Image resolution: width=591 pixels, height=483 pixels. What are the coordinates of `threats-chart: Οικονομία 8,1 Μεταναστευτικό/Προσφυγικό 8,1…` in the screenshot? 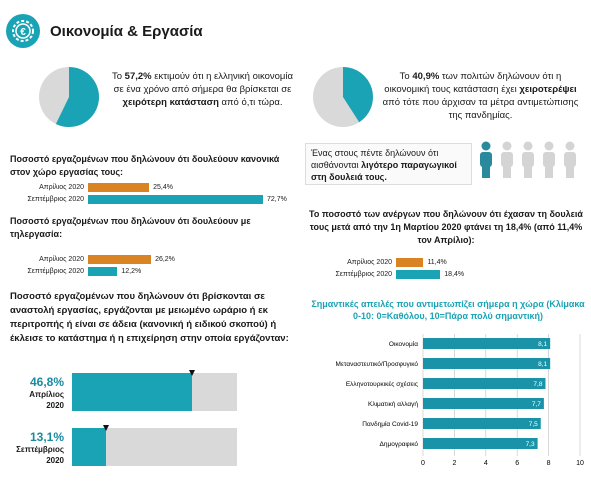 It's located at (460, 400).